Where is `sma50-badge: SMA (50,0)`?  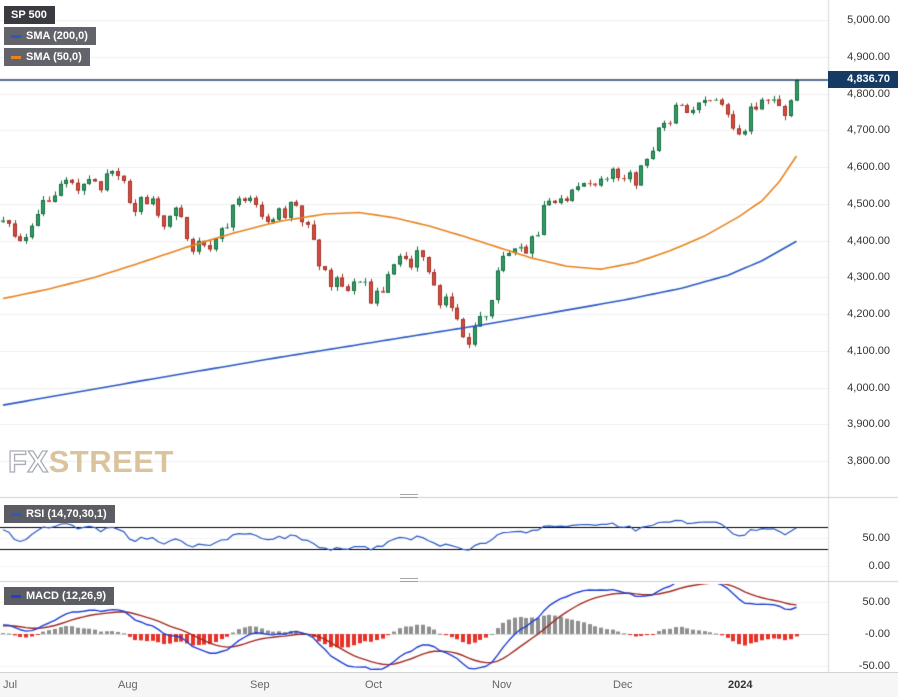
sma50-badge: SMA (50,0) is located at coordinates (47, 57).